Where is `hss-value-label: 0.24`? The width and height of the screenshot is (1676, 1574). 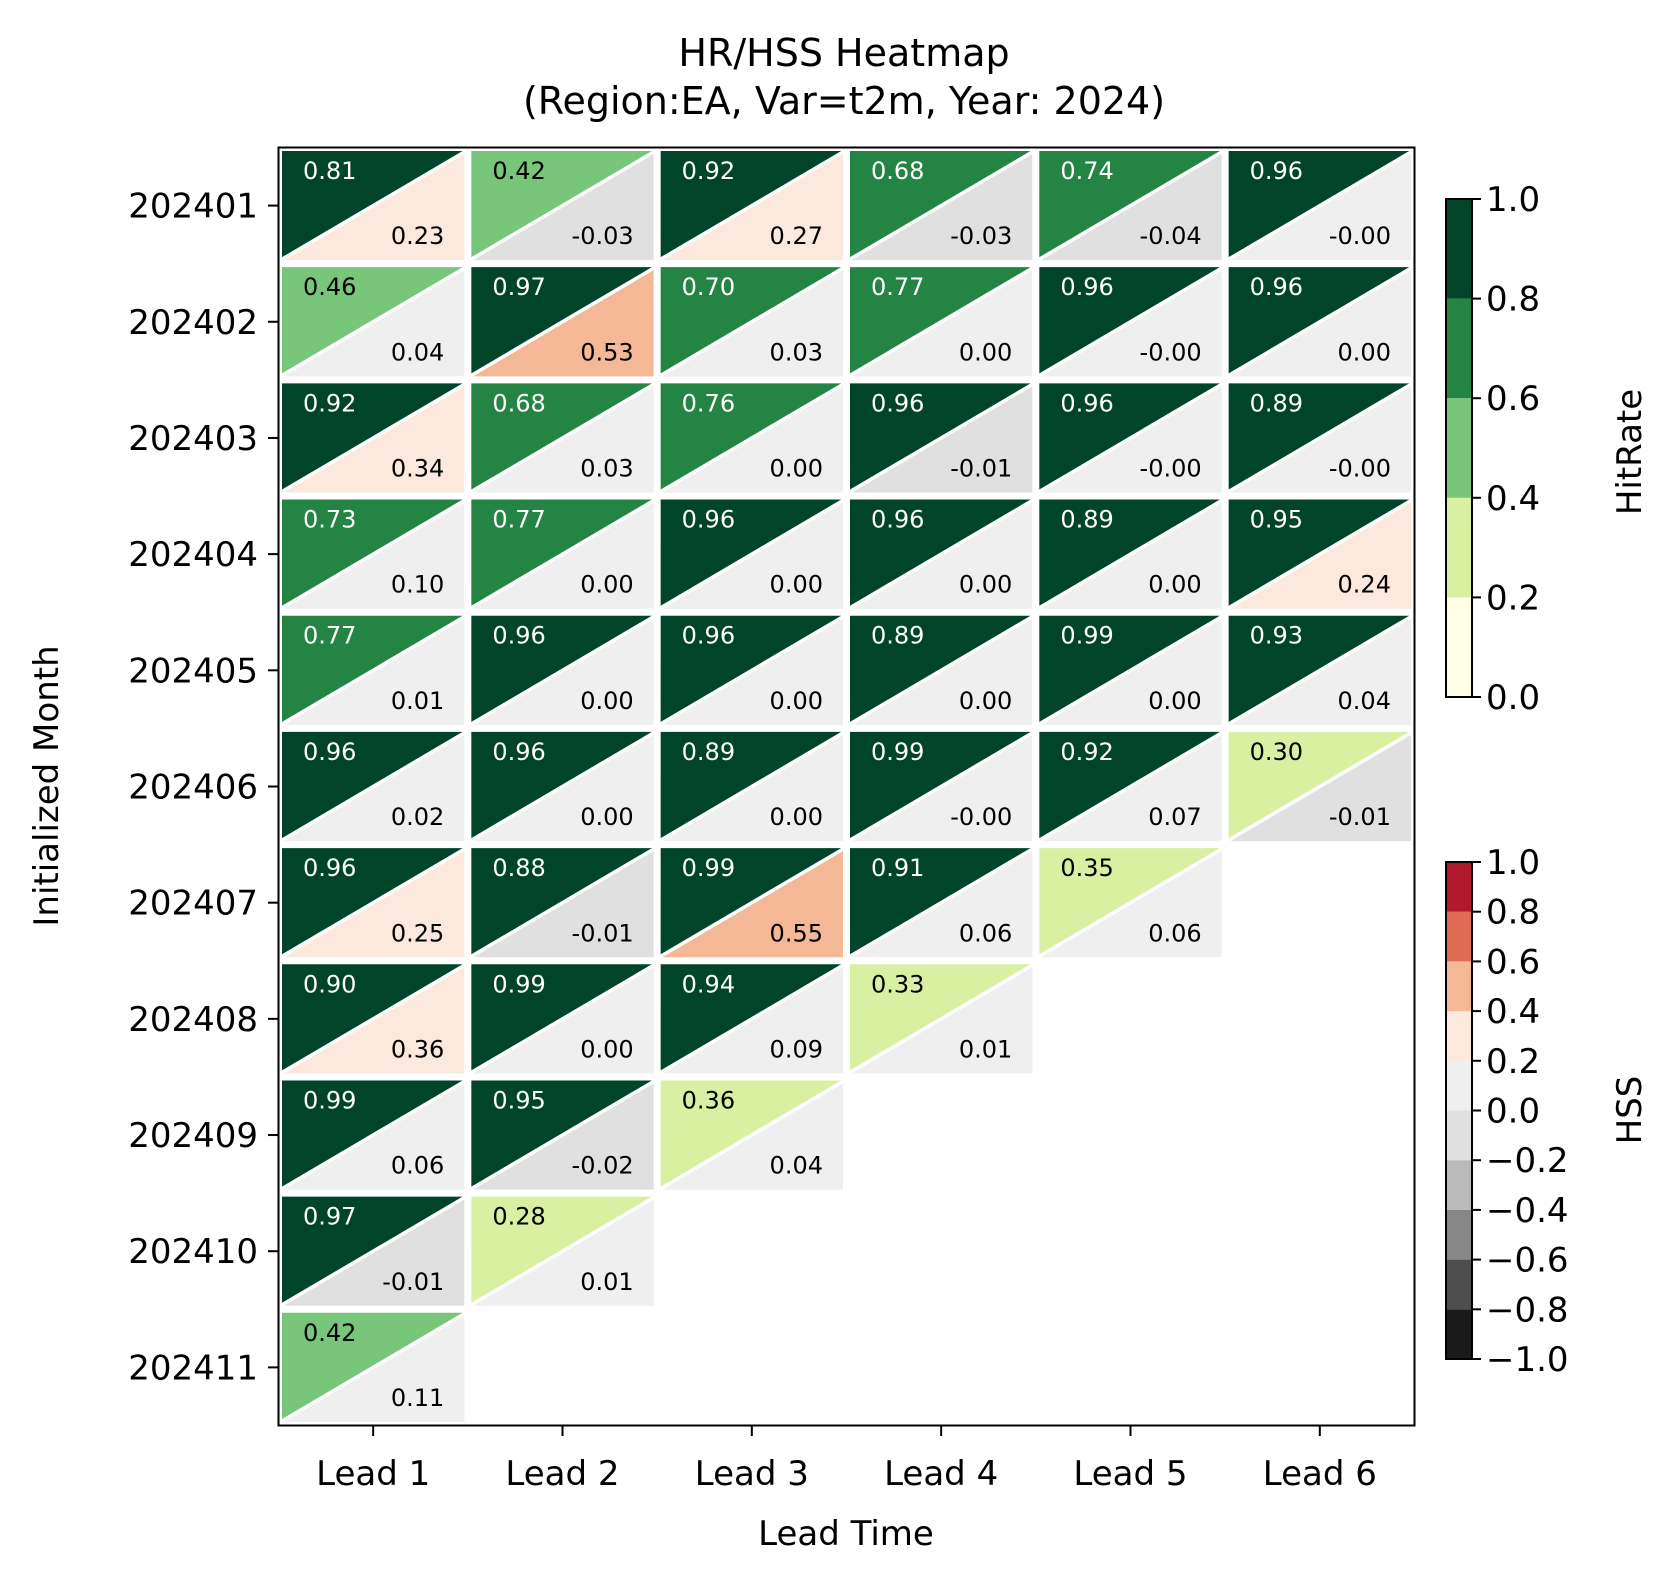 hss-value-label: 0.24 is located at coordinates (1364, 585).